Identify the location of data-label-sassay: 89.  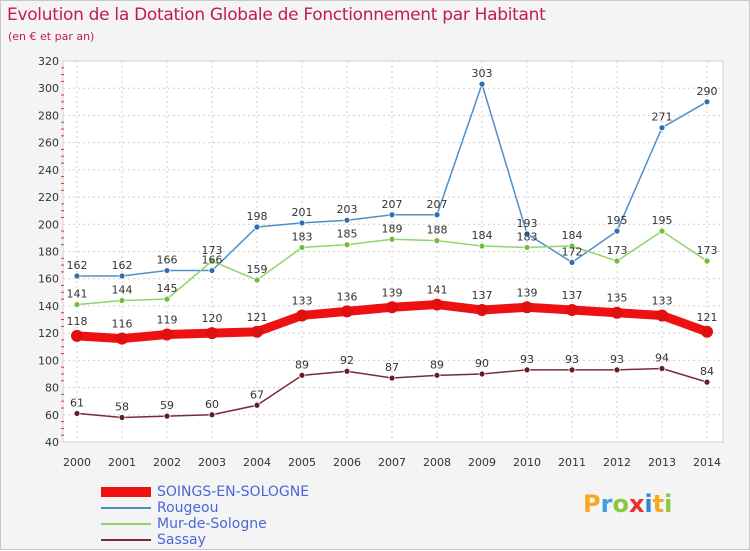
(437, 364).